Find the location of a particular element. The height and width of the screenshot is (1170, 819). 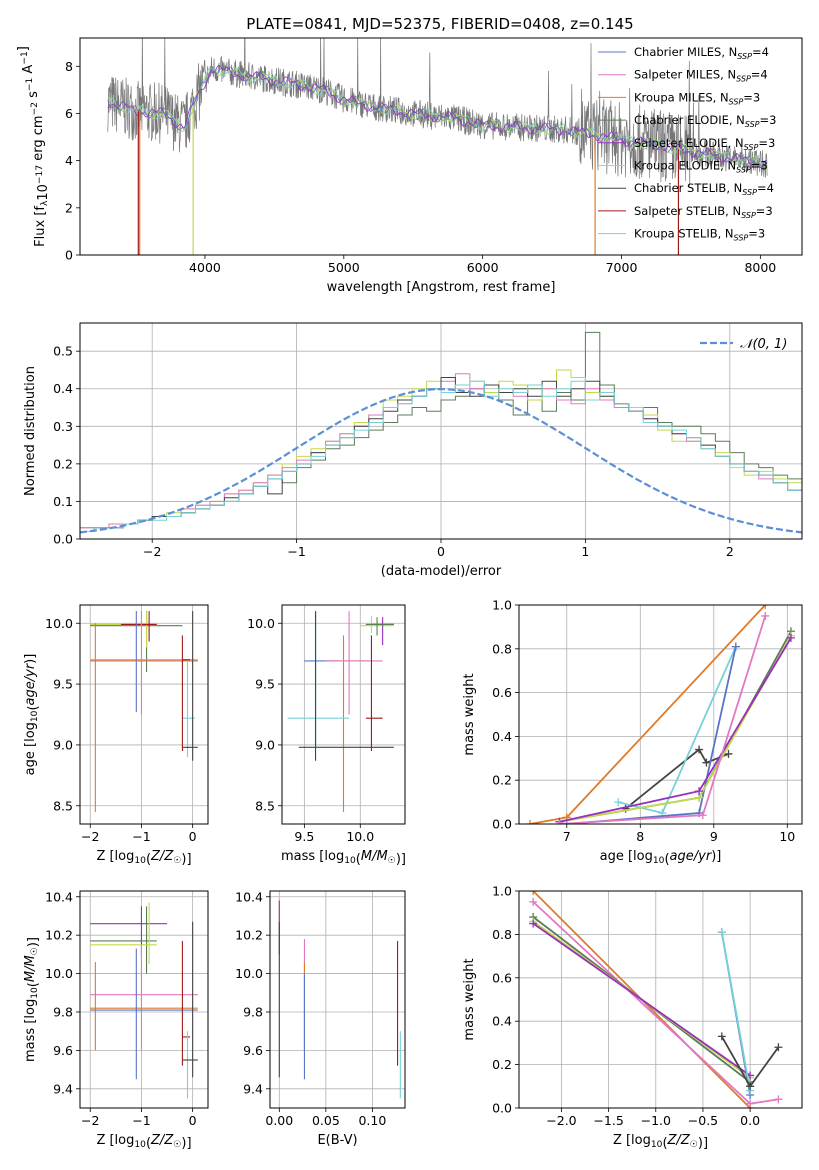

x-tick-label: −2.0 is located at coordinates (561, 1120).